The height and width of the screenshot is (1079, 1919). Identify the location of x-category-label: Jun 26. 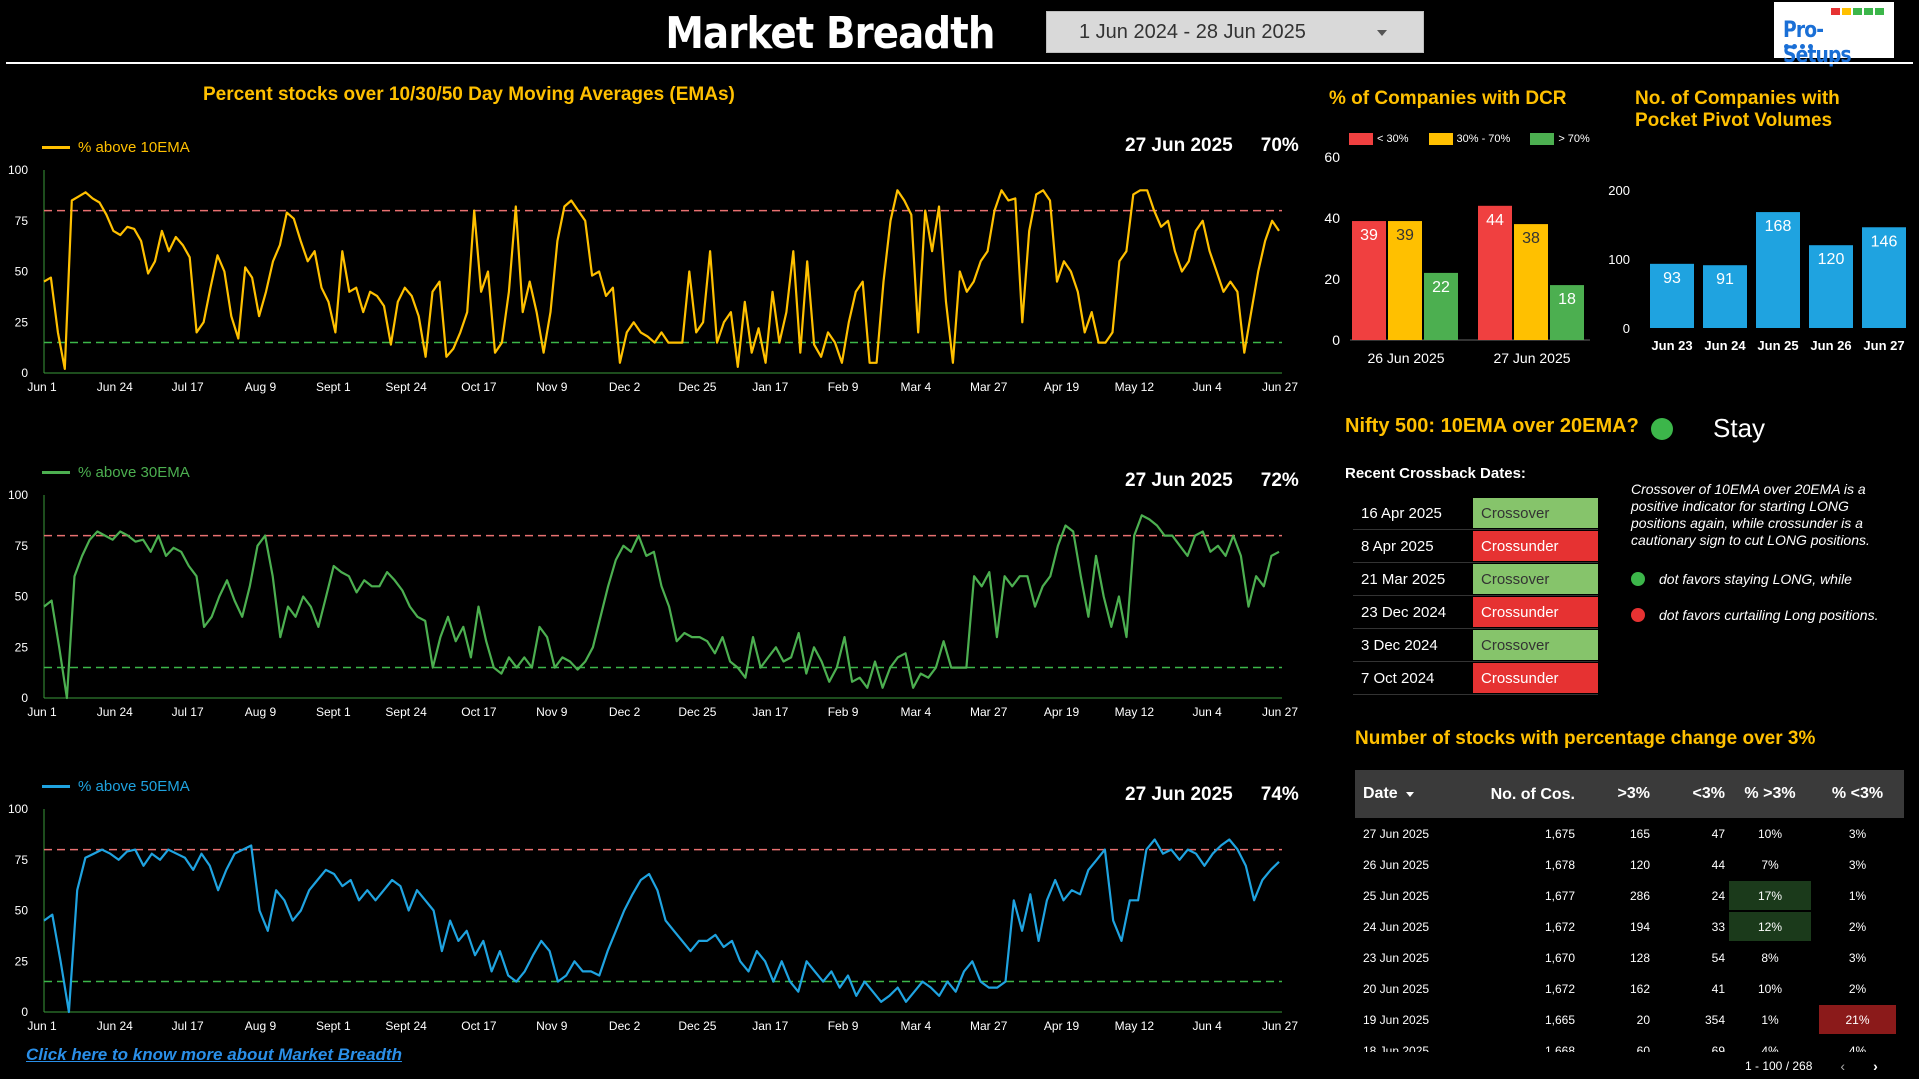
(1830, 345).